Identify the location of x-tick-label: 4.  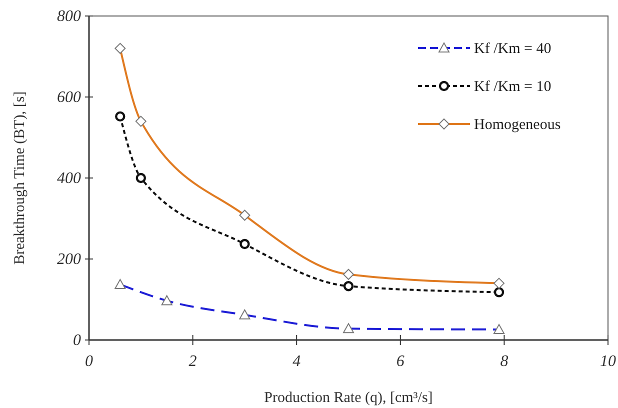
(296, 361).